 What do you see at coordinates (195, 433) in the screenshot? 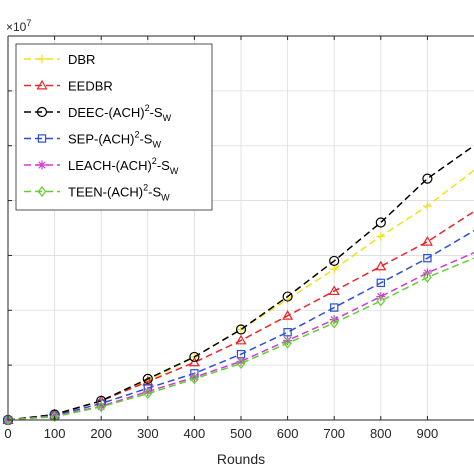
I see `x-tick-label-4: 400` at bounding box center [195, 433].